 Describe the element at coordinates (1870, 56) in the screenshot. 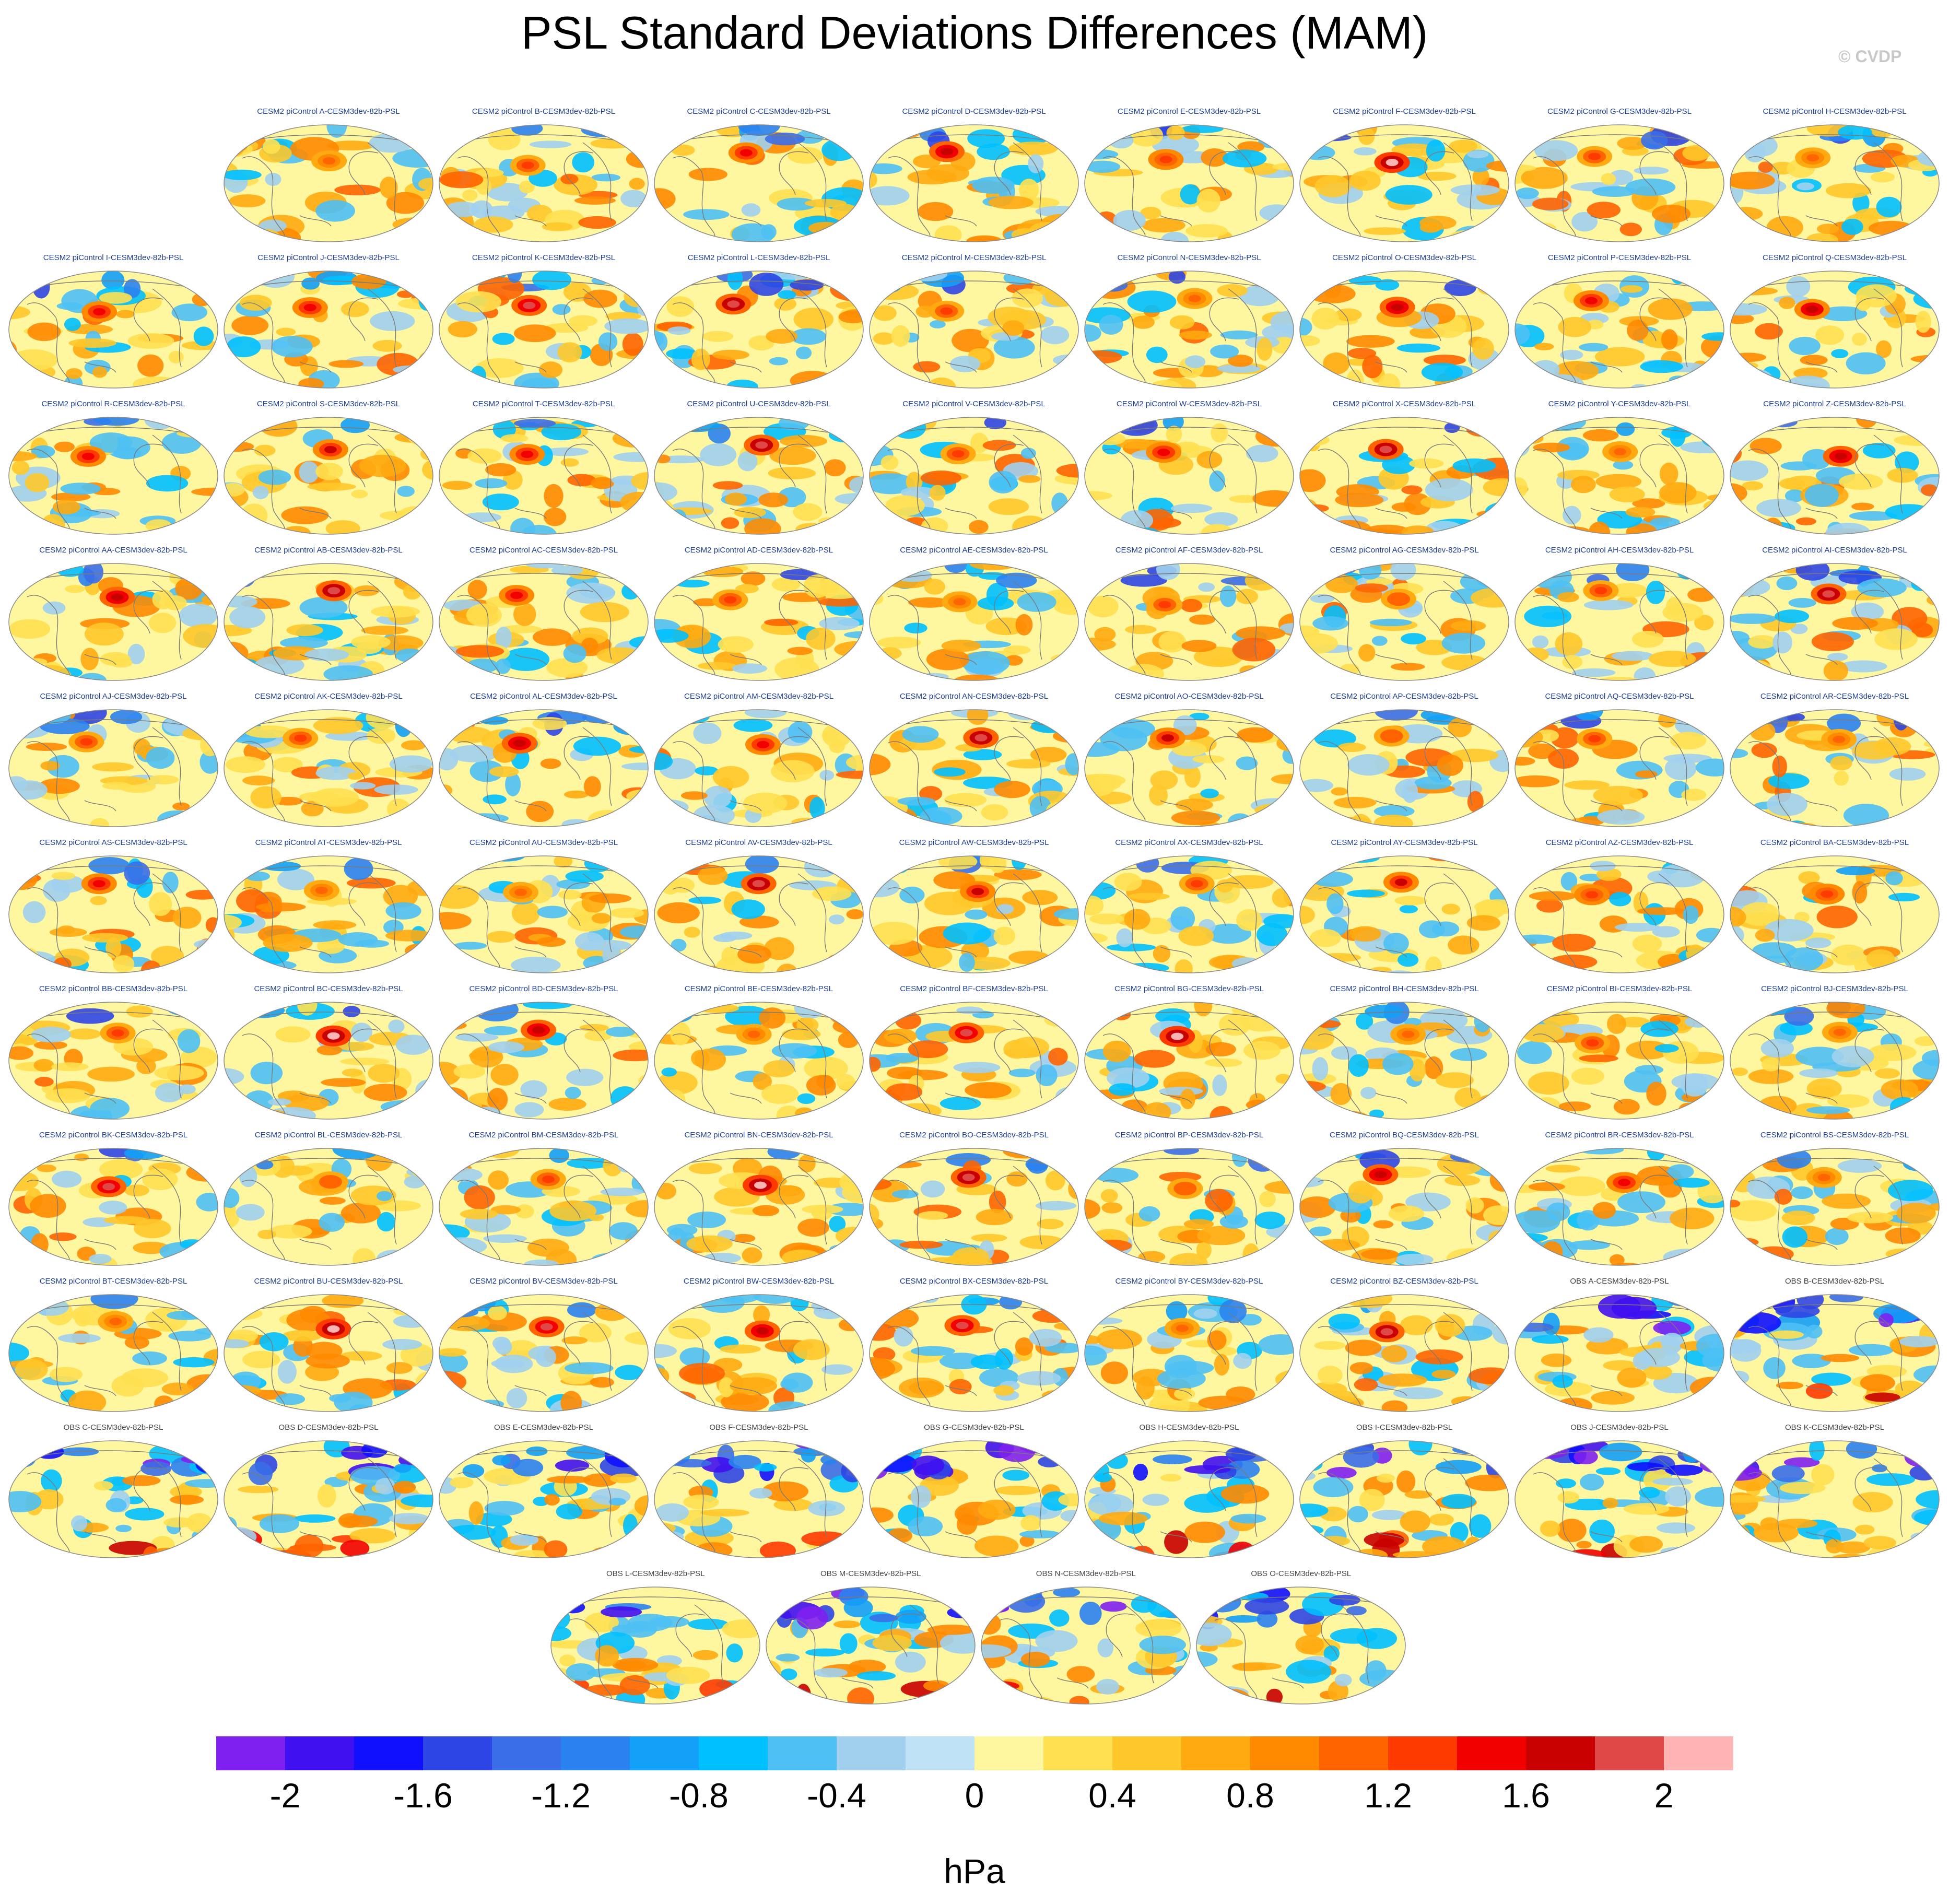

I see `cvdp-watermark: © CVDP` at that location.